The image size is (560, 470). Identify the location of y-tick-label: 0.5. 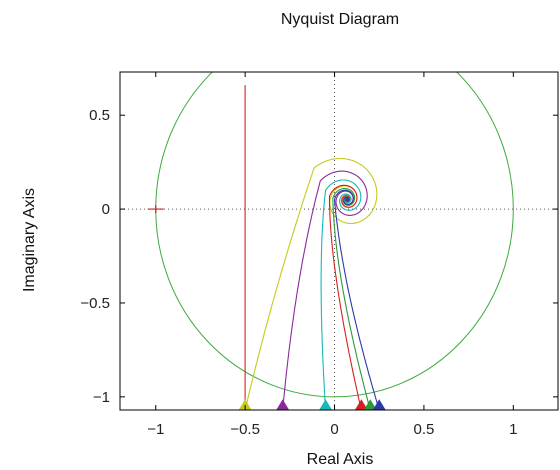
(99, 115).